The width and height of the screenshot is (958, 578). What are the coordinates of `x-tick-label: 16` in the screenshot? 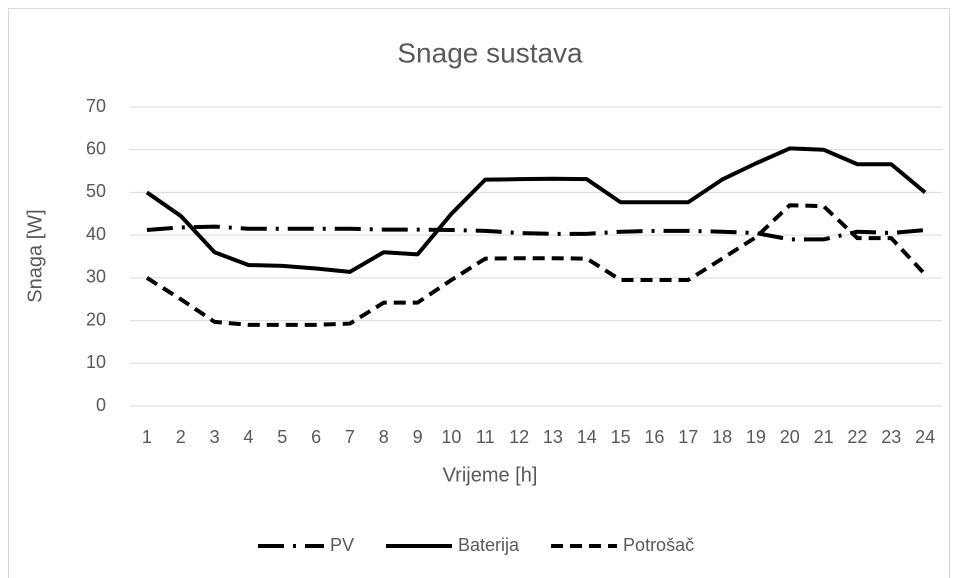 It's located at (654, 437).